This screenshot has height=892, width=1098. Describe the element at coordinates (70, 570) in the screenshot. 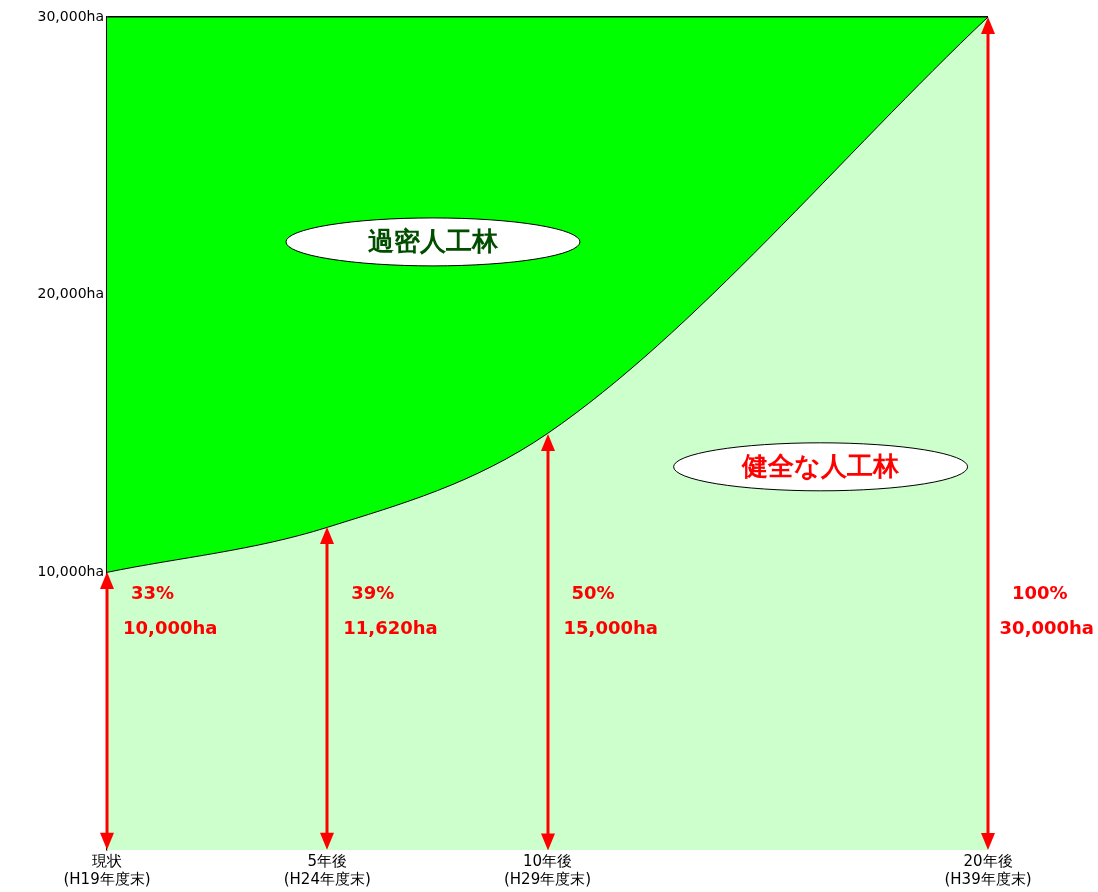

I see `y-tick-label: 10,000ha` at that location.